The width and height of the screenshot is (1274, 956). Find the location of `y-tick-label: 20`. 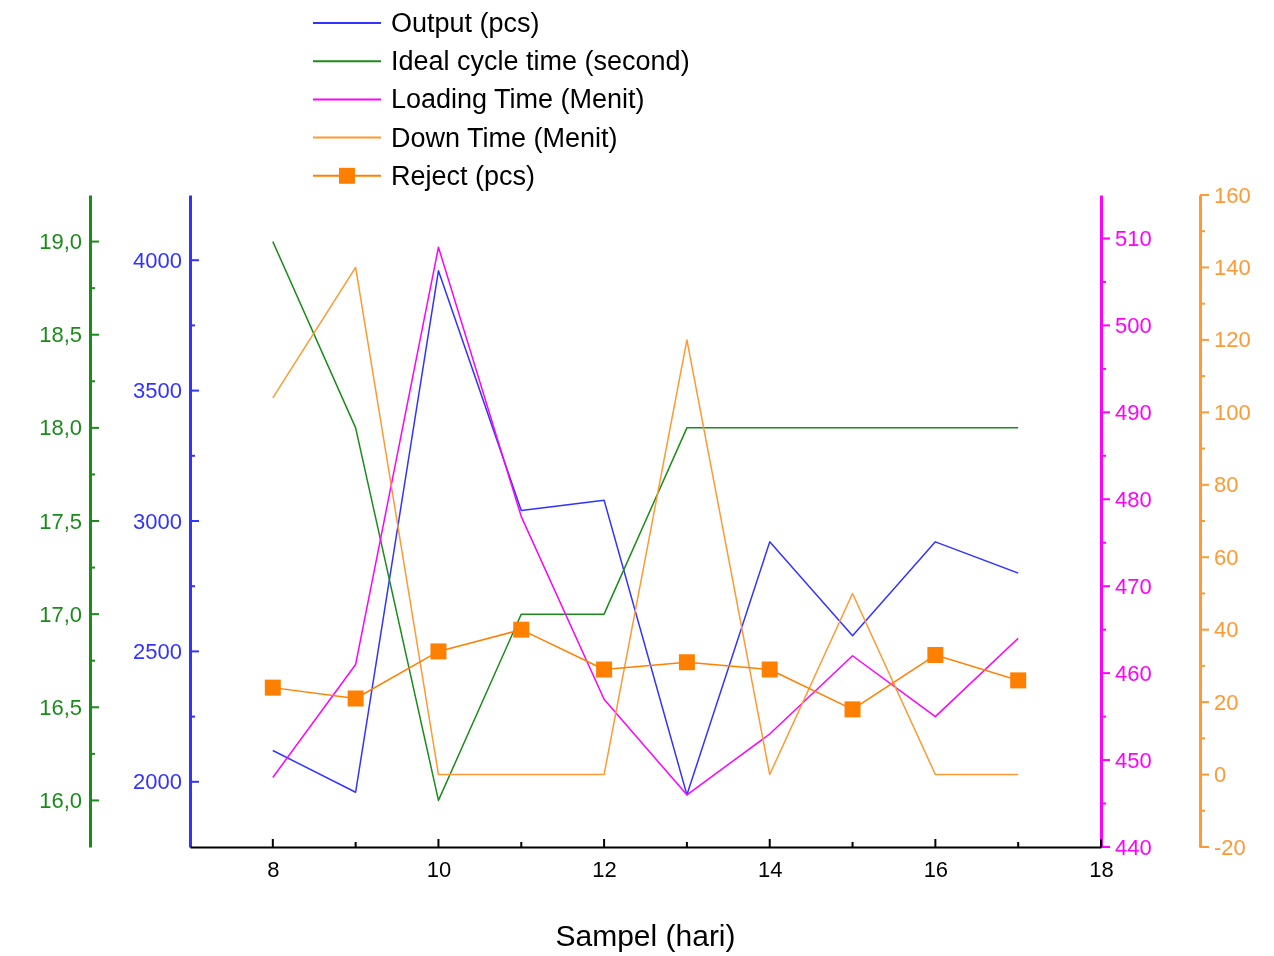

y-tick-label: 20 is located at coordinates (1226, 702).